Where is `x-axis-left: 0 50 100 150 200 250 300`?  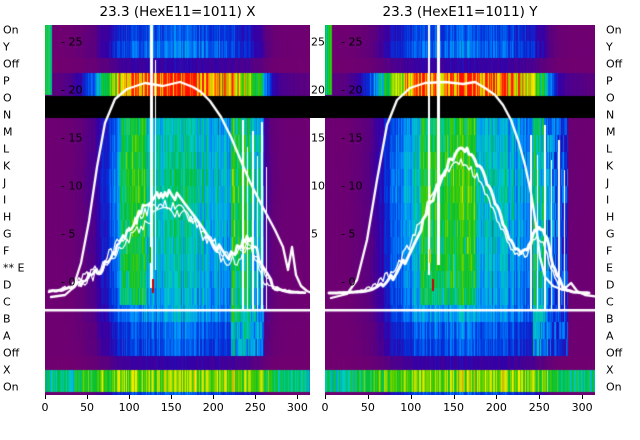 x-axis-left: 0 50 100 150 200 250 300 is located at coordinates (176, 410).